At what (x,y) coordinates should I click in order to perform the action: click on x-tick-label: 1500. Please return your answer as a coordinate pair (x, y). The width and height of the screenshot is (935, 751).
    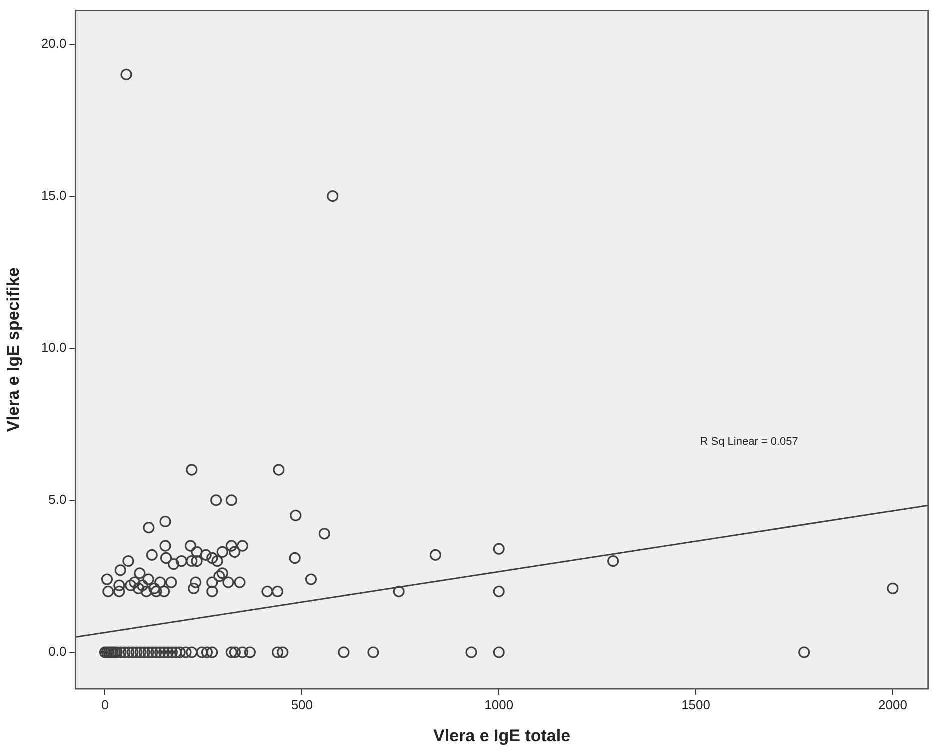
    Looking at the image, I should click on (696, 704).